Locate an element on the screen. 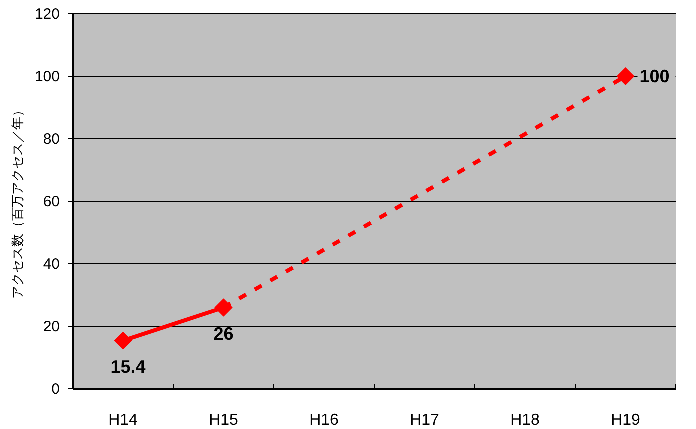 This screenshot has height=429, width=696. y-tick-label: 60 is located at coordinates (51, 202).